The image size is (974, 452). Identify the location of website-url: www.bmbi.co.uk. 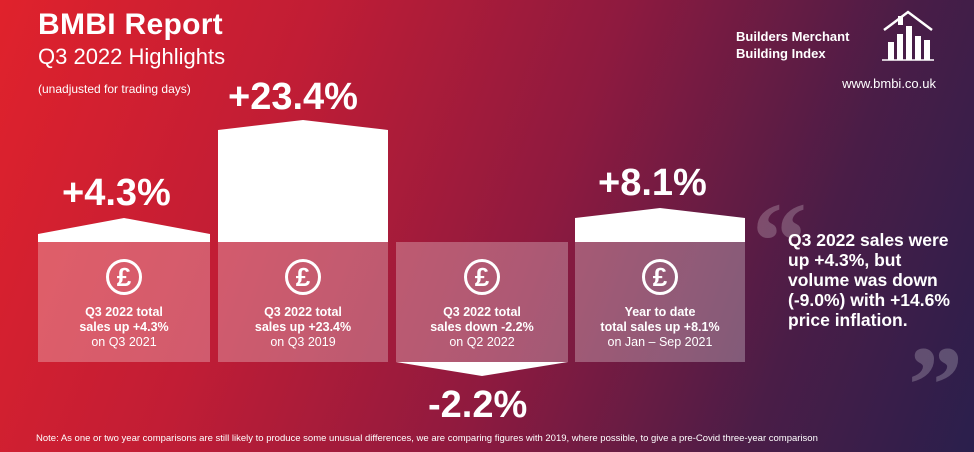
(889, 83).